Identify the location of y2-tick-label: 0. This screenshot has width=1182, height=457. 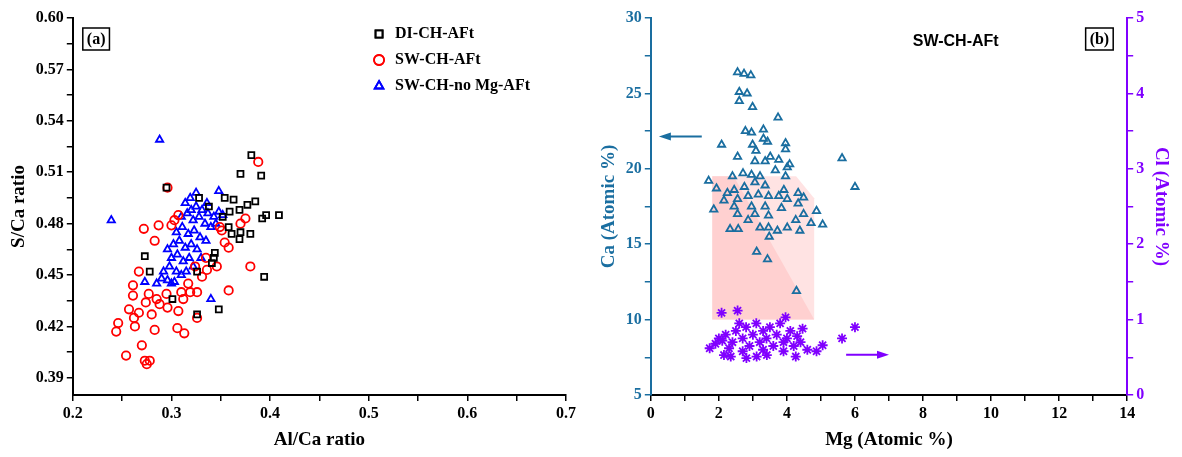
(1140, 394).